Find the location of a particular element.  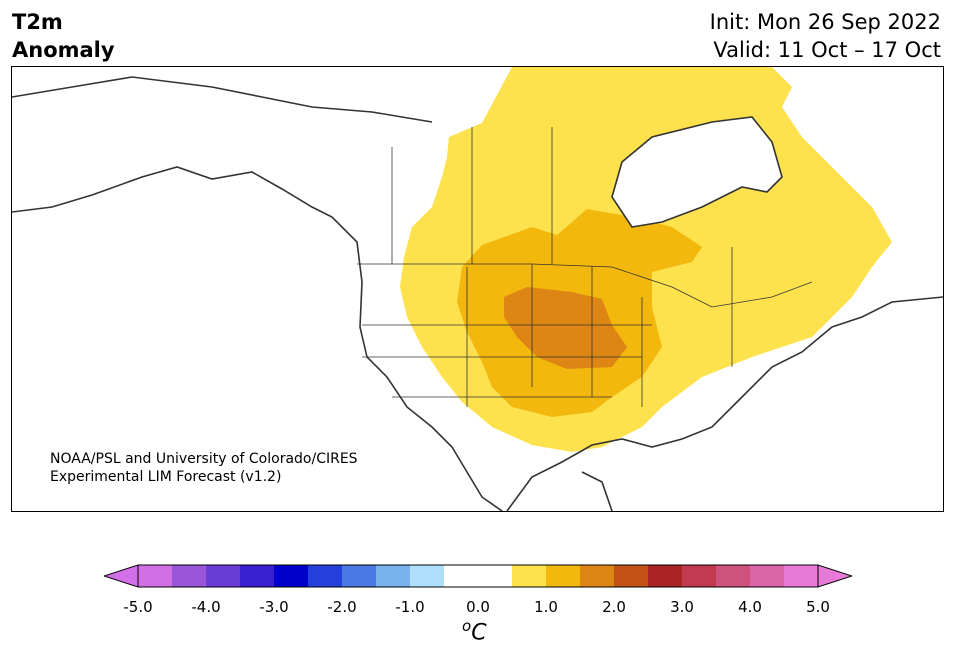

colorbar-tick-label: 0.0 is located at coordinates (478, 607).